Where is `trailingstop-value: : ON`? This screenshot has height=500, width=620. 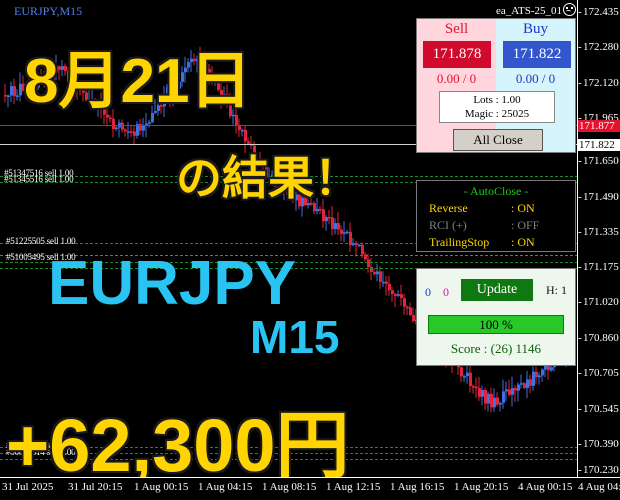 trailingstop-value: : ON is located at coordinates (523, 242).